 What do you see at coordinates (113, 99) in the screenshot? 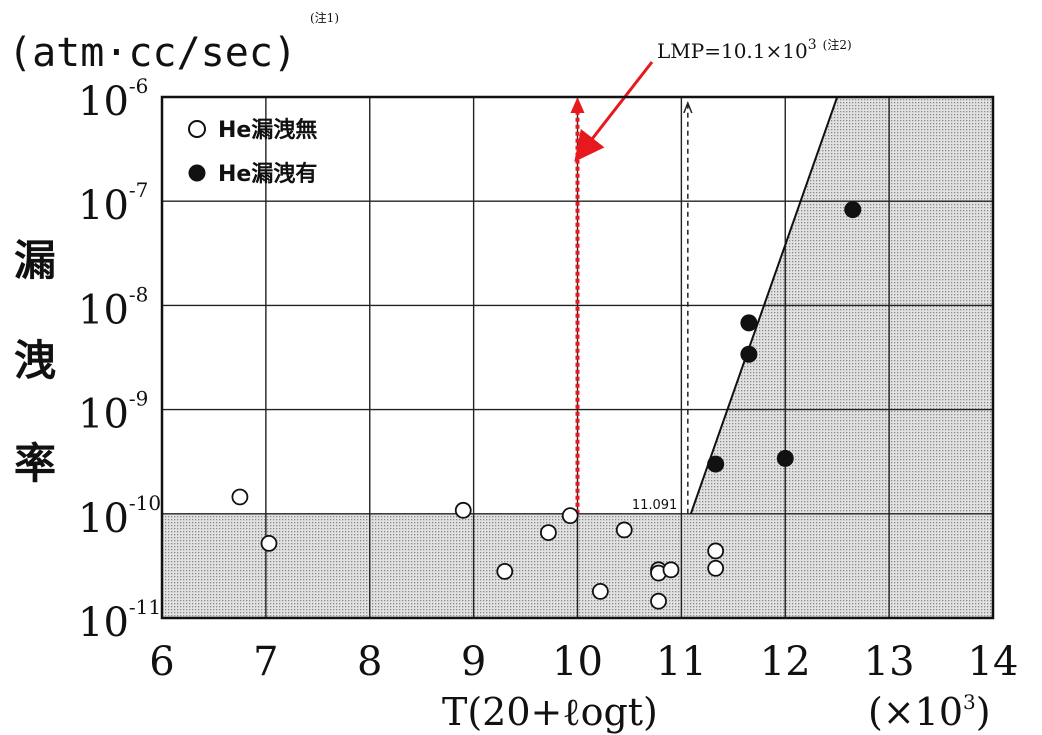
I see `y-tick-label--6: 10⁻⁶` at bounding box center [113, 99].